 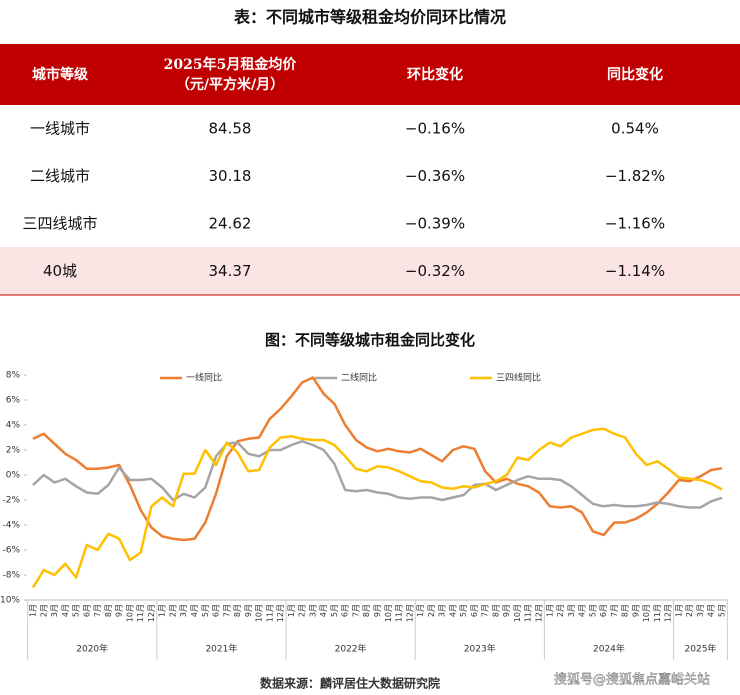 What do you see at coordinates (609, 649) in the screenshot?
I see `x-group-label: 2024年` at bounding box center [609, 649].